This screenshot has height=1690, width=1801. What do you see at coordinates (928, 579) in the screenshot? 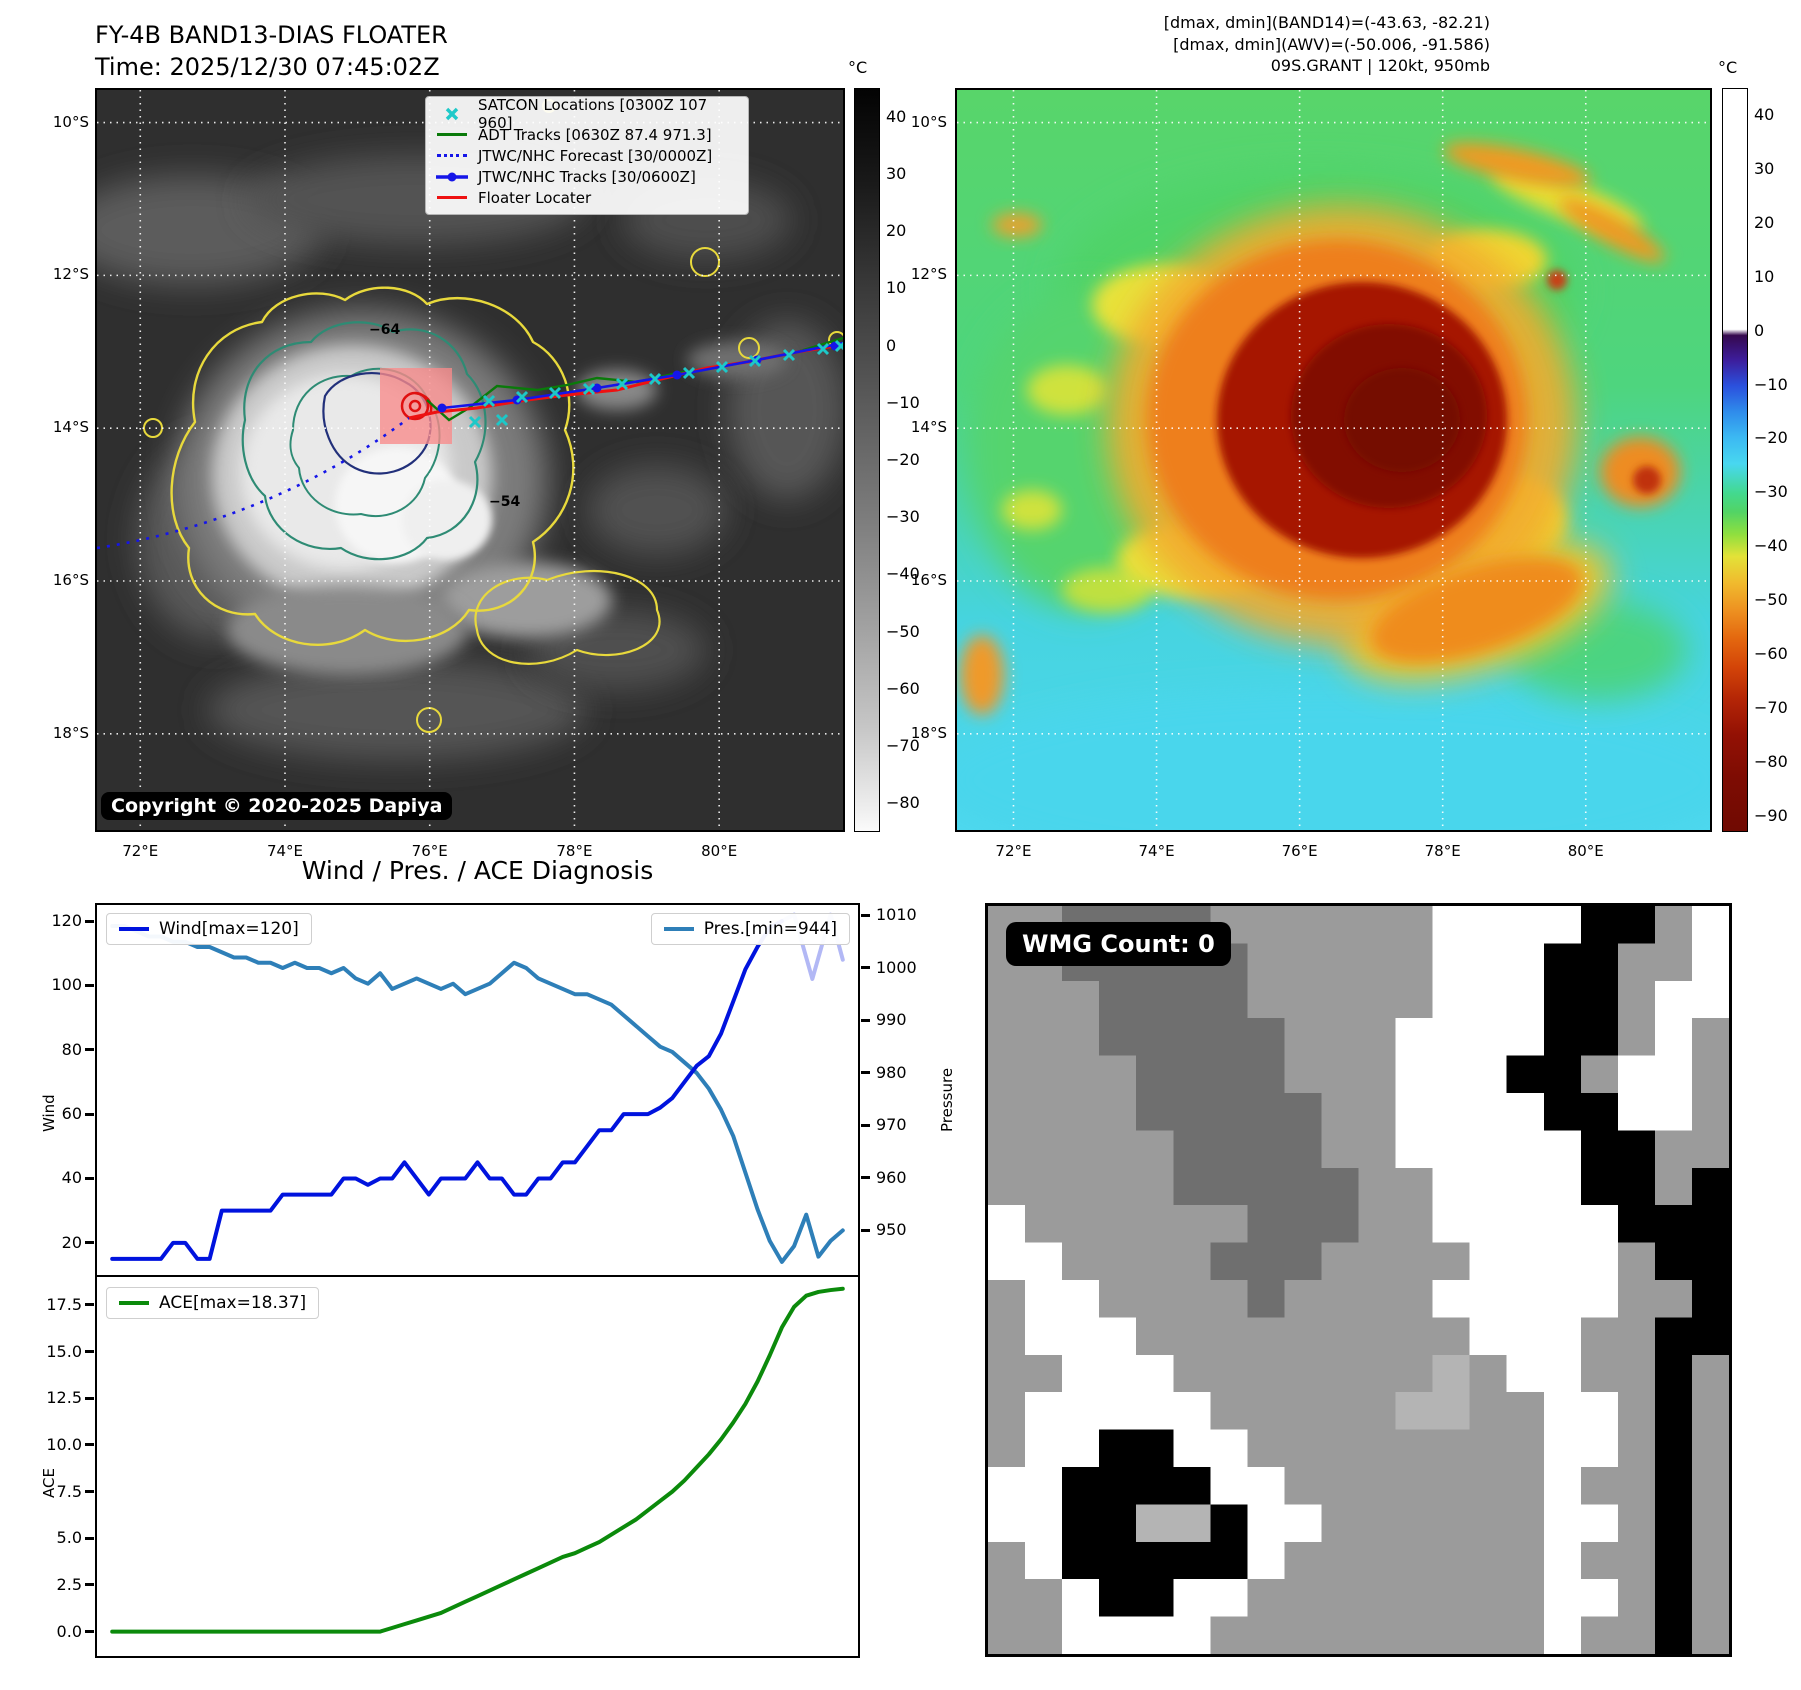
I see `lat-label-right: 16°S` at bounding box center [928, 579].